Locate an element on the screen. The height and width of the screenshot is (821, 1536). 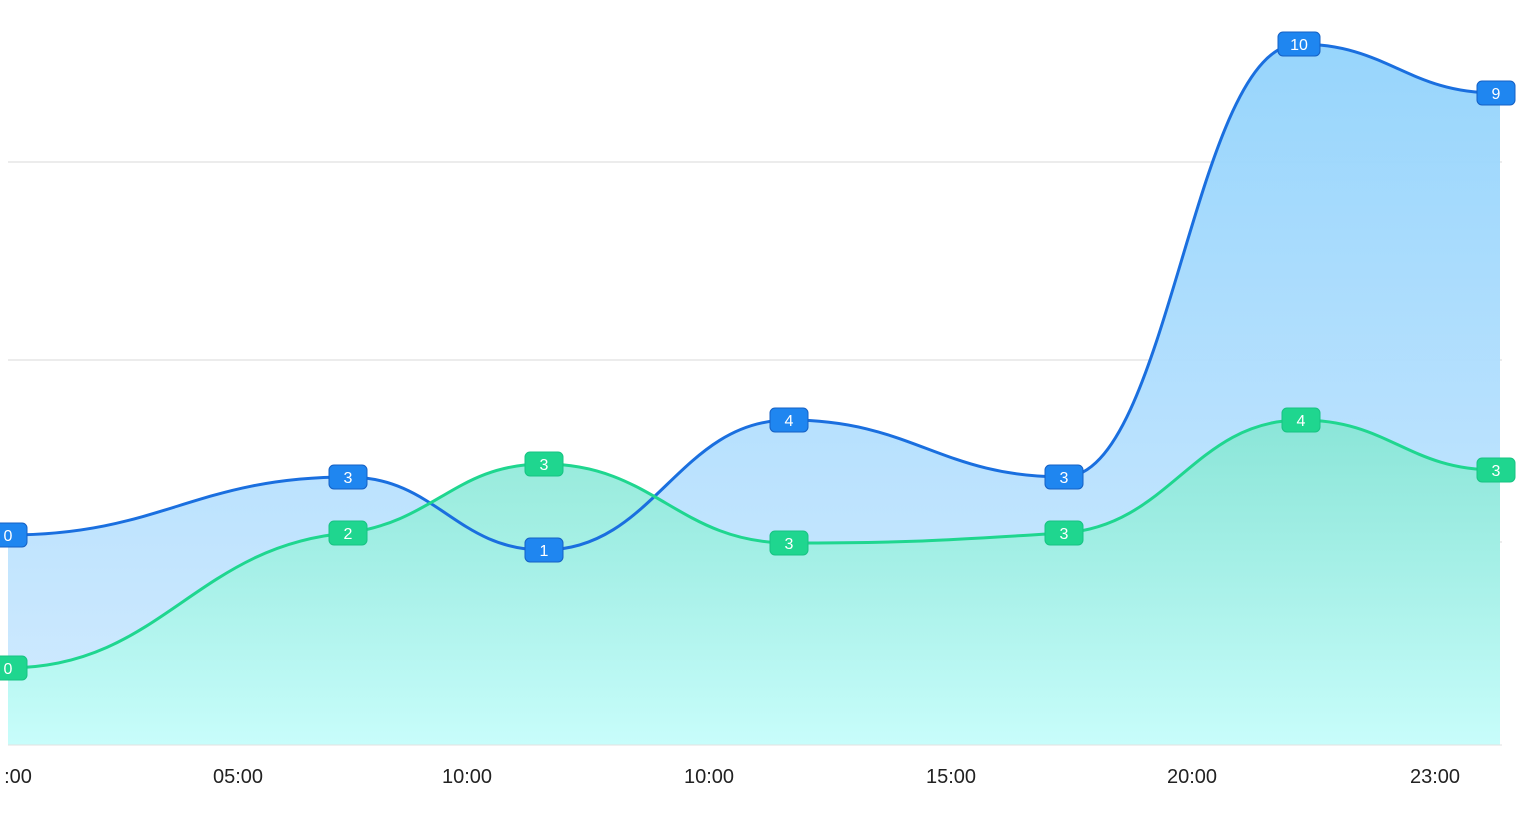
x-tick-label: 20:00 is located at coordinates (1192, 777).